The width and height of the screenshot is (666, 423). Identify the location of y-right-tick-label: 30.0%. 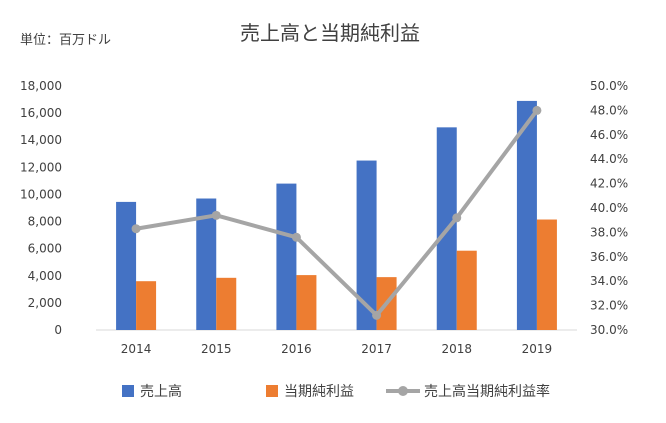
(609, 330).